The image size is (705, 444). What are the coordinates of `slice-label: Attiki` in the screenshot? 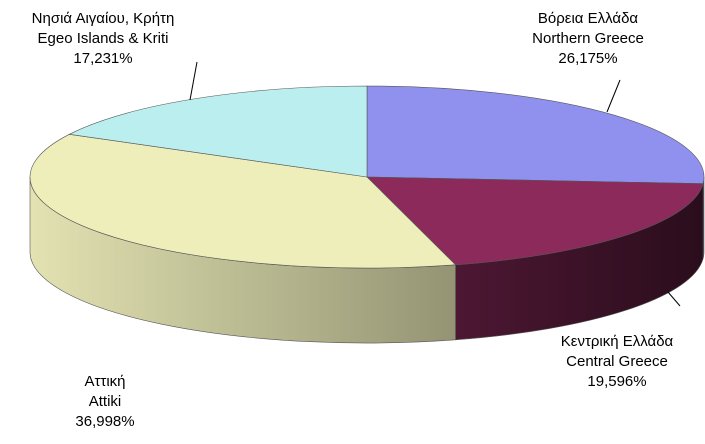 It's located at (105, 401).